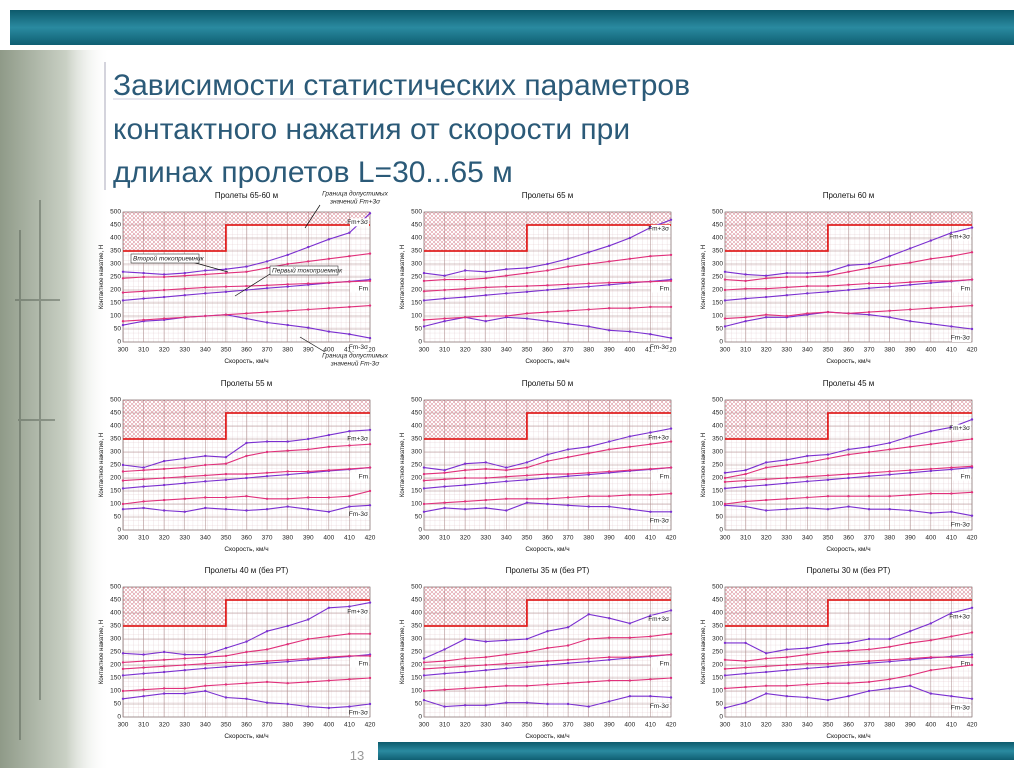  I want to click on y-tick-label: 350, so click(717, 251).